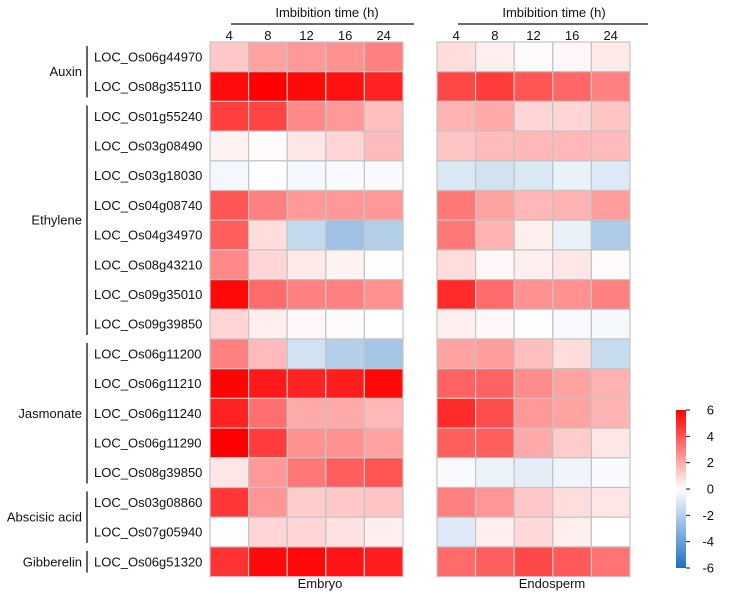 Image resolution: width=730 pixels, height=594 pixels. Describe the element at coordinates (456, 443) in the screenshot. I see `heatmap-cell-endosperm-LOC_Os06g11290-4h` at that location.